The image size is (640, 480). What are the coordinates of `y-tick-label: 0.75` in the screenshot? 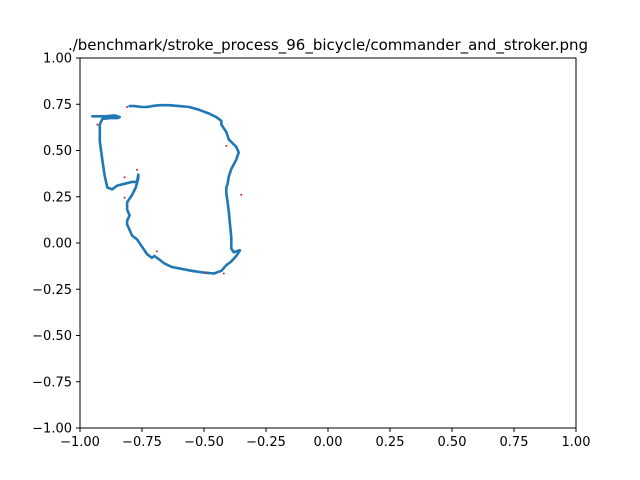 It's located at (57, 105).